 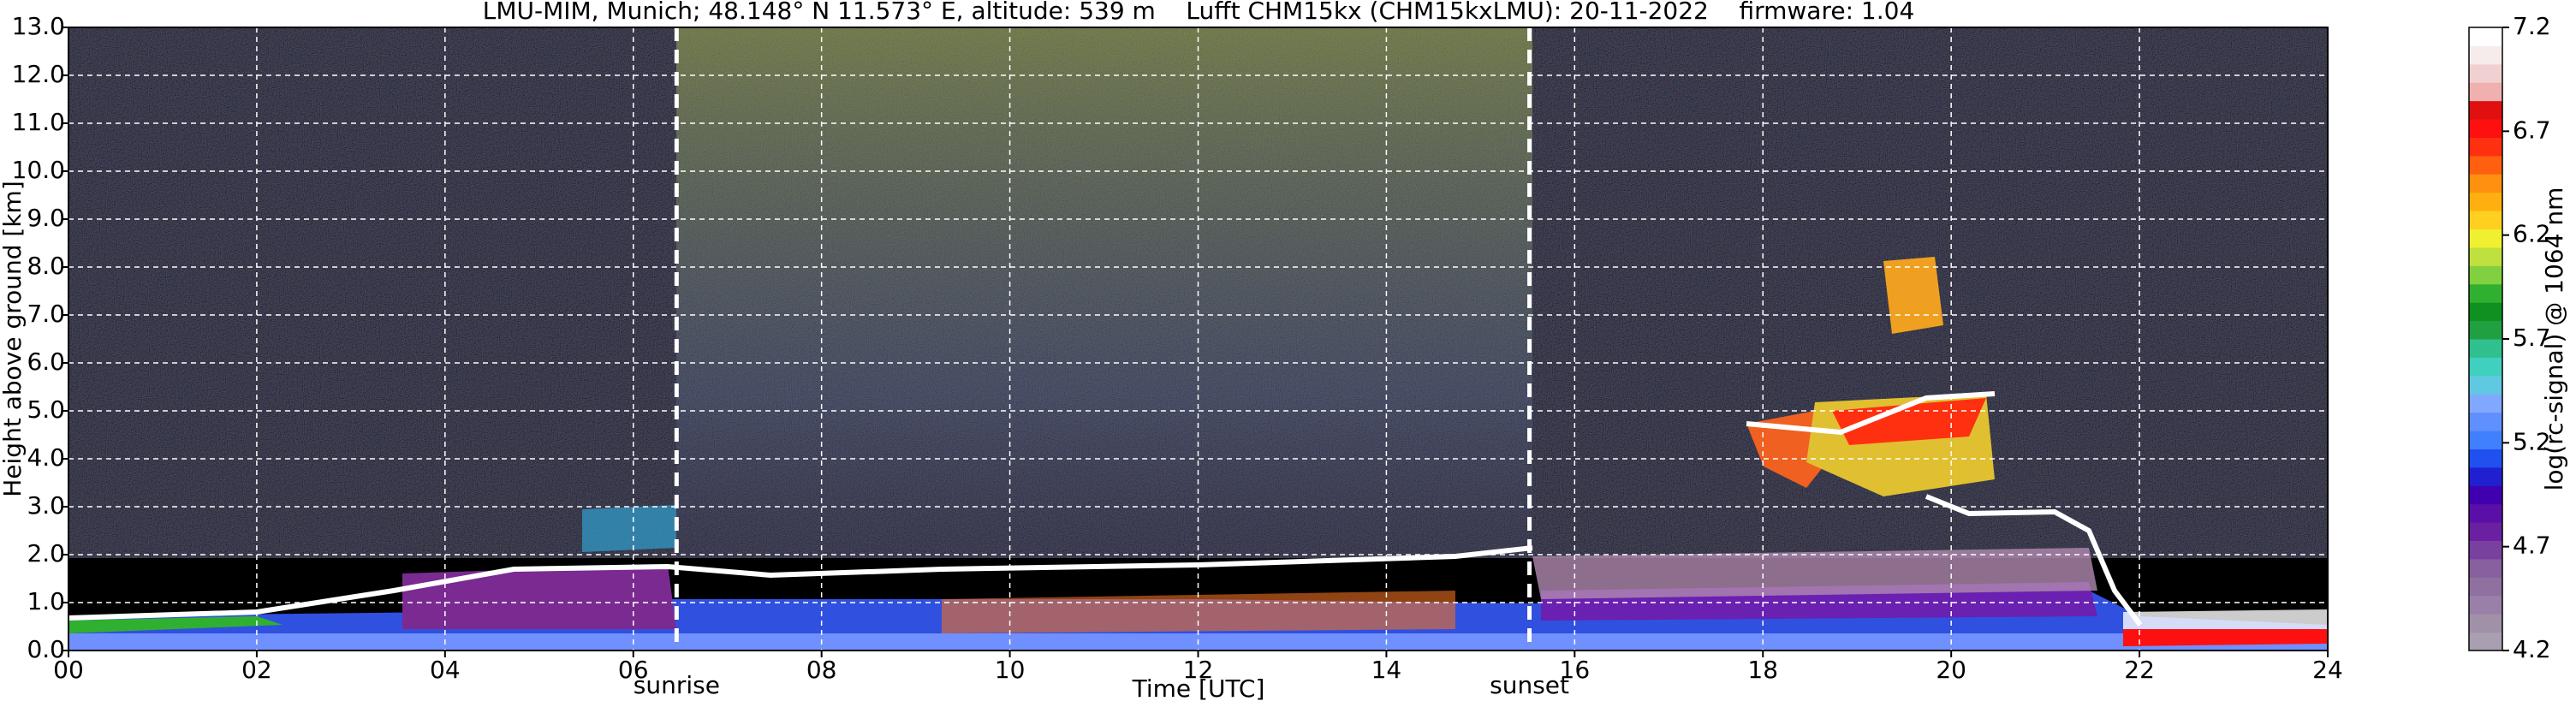 I want to click on x-tick-label: 16, so click(x=1575, y=670).